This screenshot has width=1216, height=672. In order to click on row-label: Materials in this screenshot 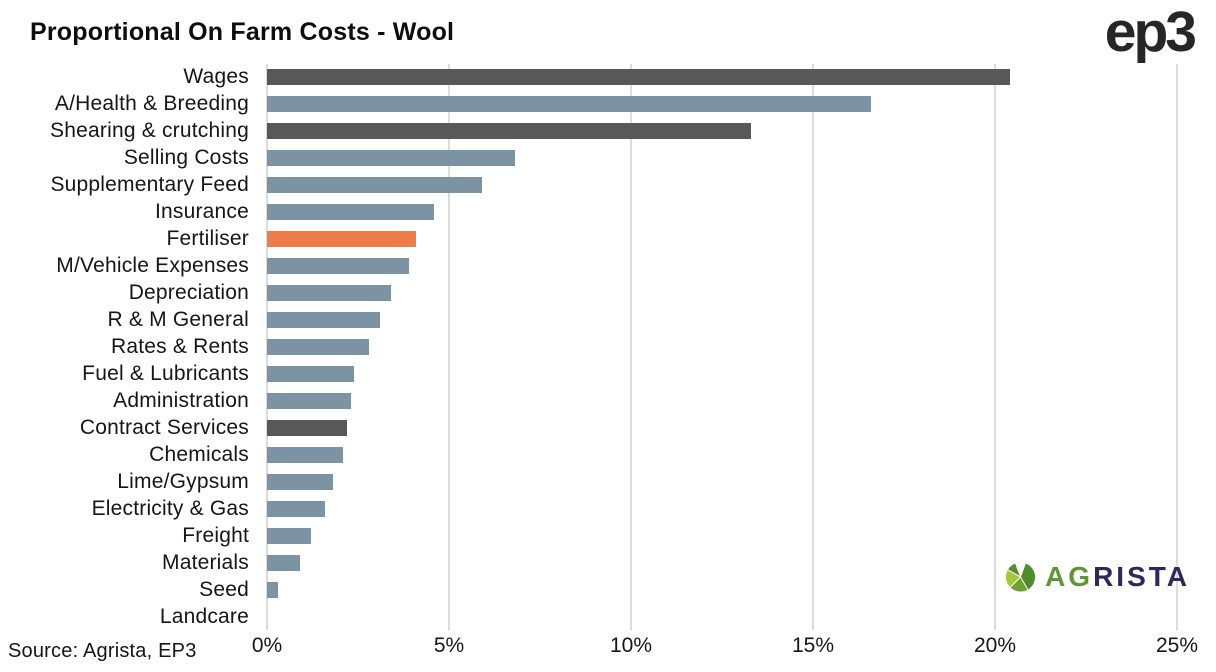, I will do `click(205, 562)`.